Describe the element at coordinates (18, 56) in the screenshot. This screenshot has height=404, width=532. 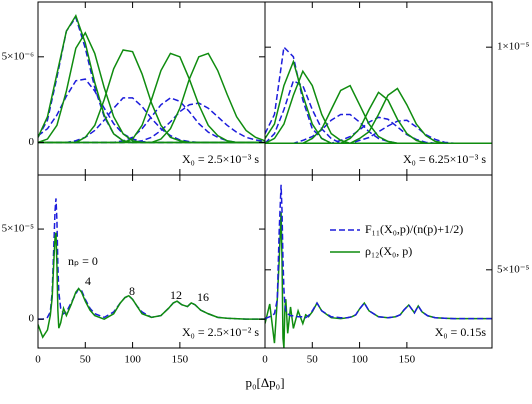
I see `y-tick-label: 5×10⁻⁶` at that location.